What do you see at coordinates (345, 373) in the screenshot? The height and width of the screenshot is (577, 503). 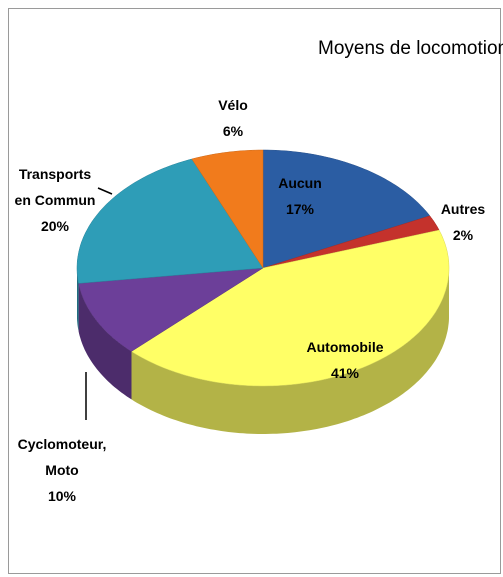 I see `value-label: 41%` at bounding box center [345, 373].